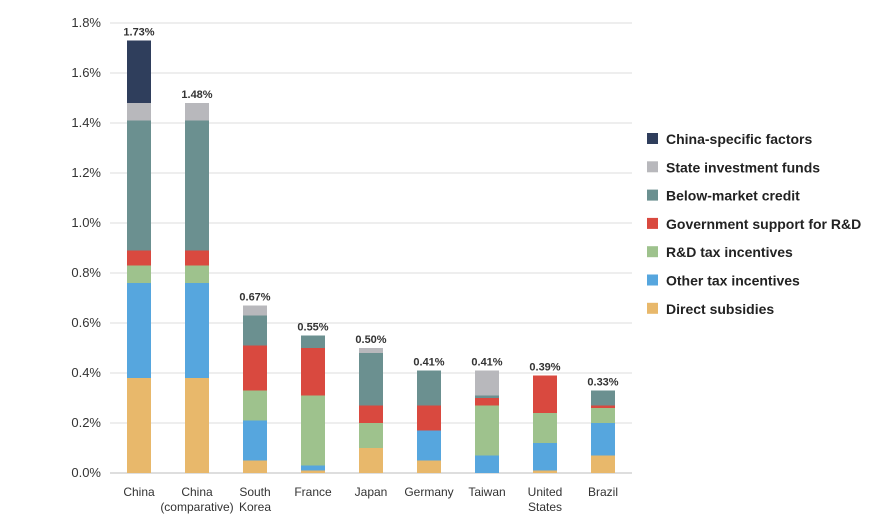  I want to click on y-tick-label: 1.8%, so click(86, 22).